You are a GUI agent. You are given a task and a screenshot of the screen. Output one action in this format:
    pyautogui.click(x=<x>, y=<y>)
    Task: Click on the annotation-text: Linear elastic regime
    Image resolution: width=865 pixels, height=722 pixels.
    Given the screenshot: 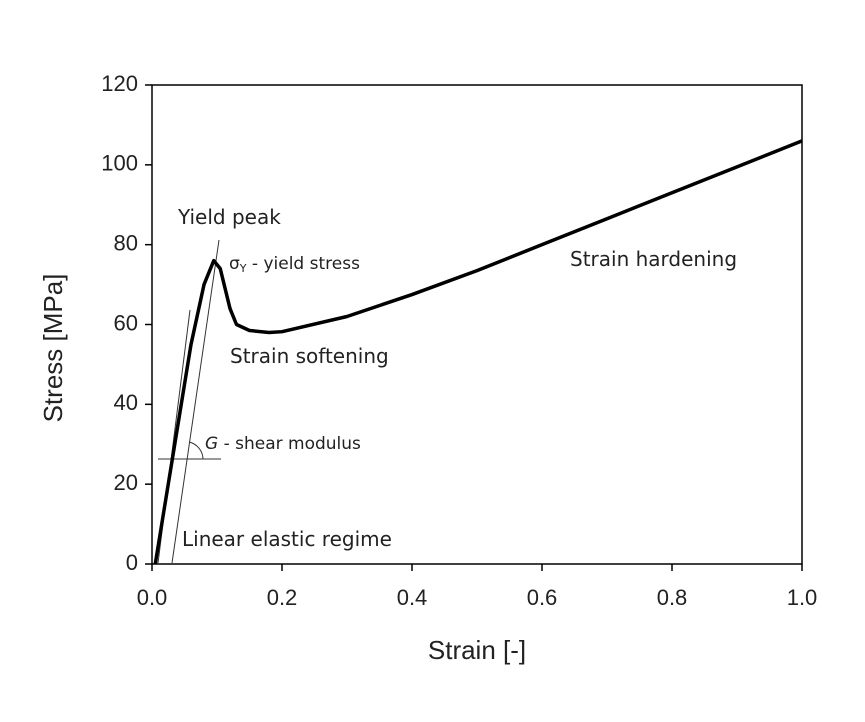 What is the action you would take?
    pyautogui.click(x=287, y=539)
    